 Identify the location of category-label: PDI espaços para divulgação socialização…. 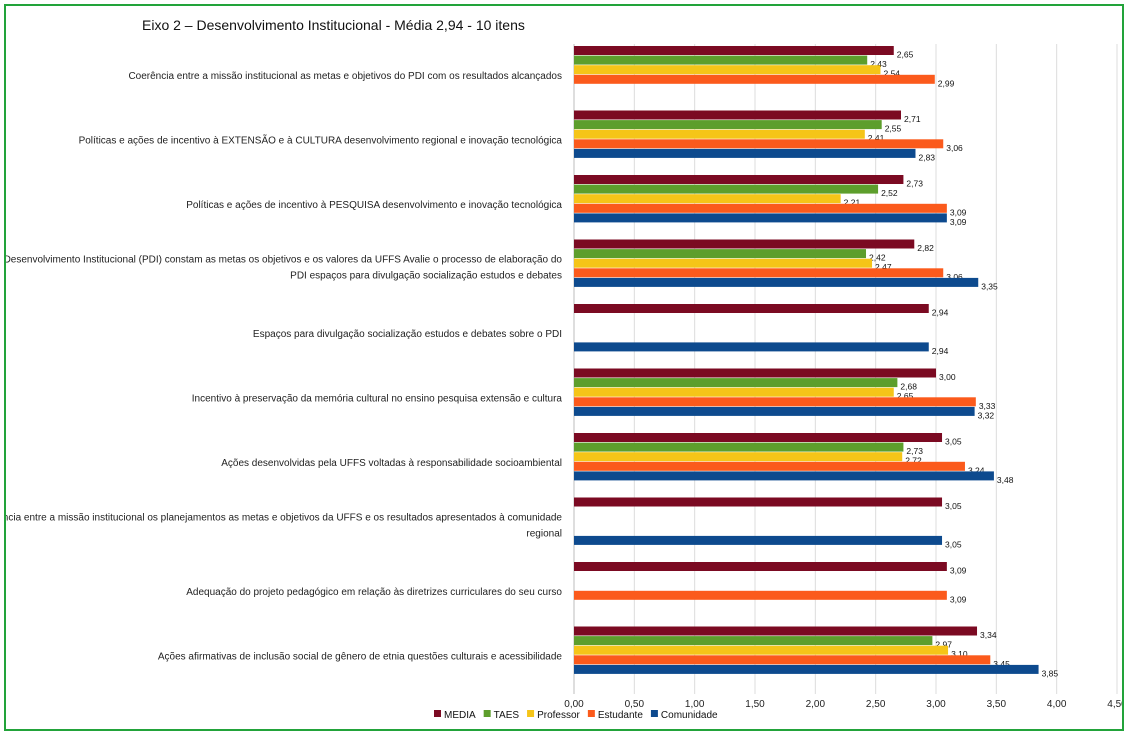
(426, 276).